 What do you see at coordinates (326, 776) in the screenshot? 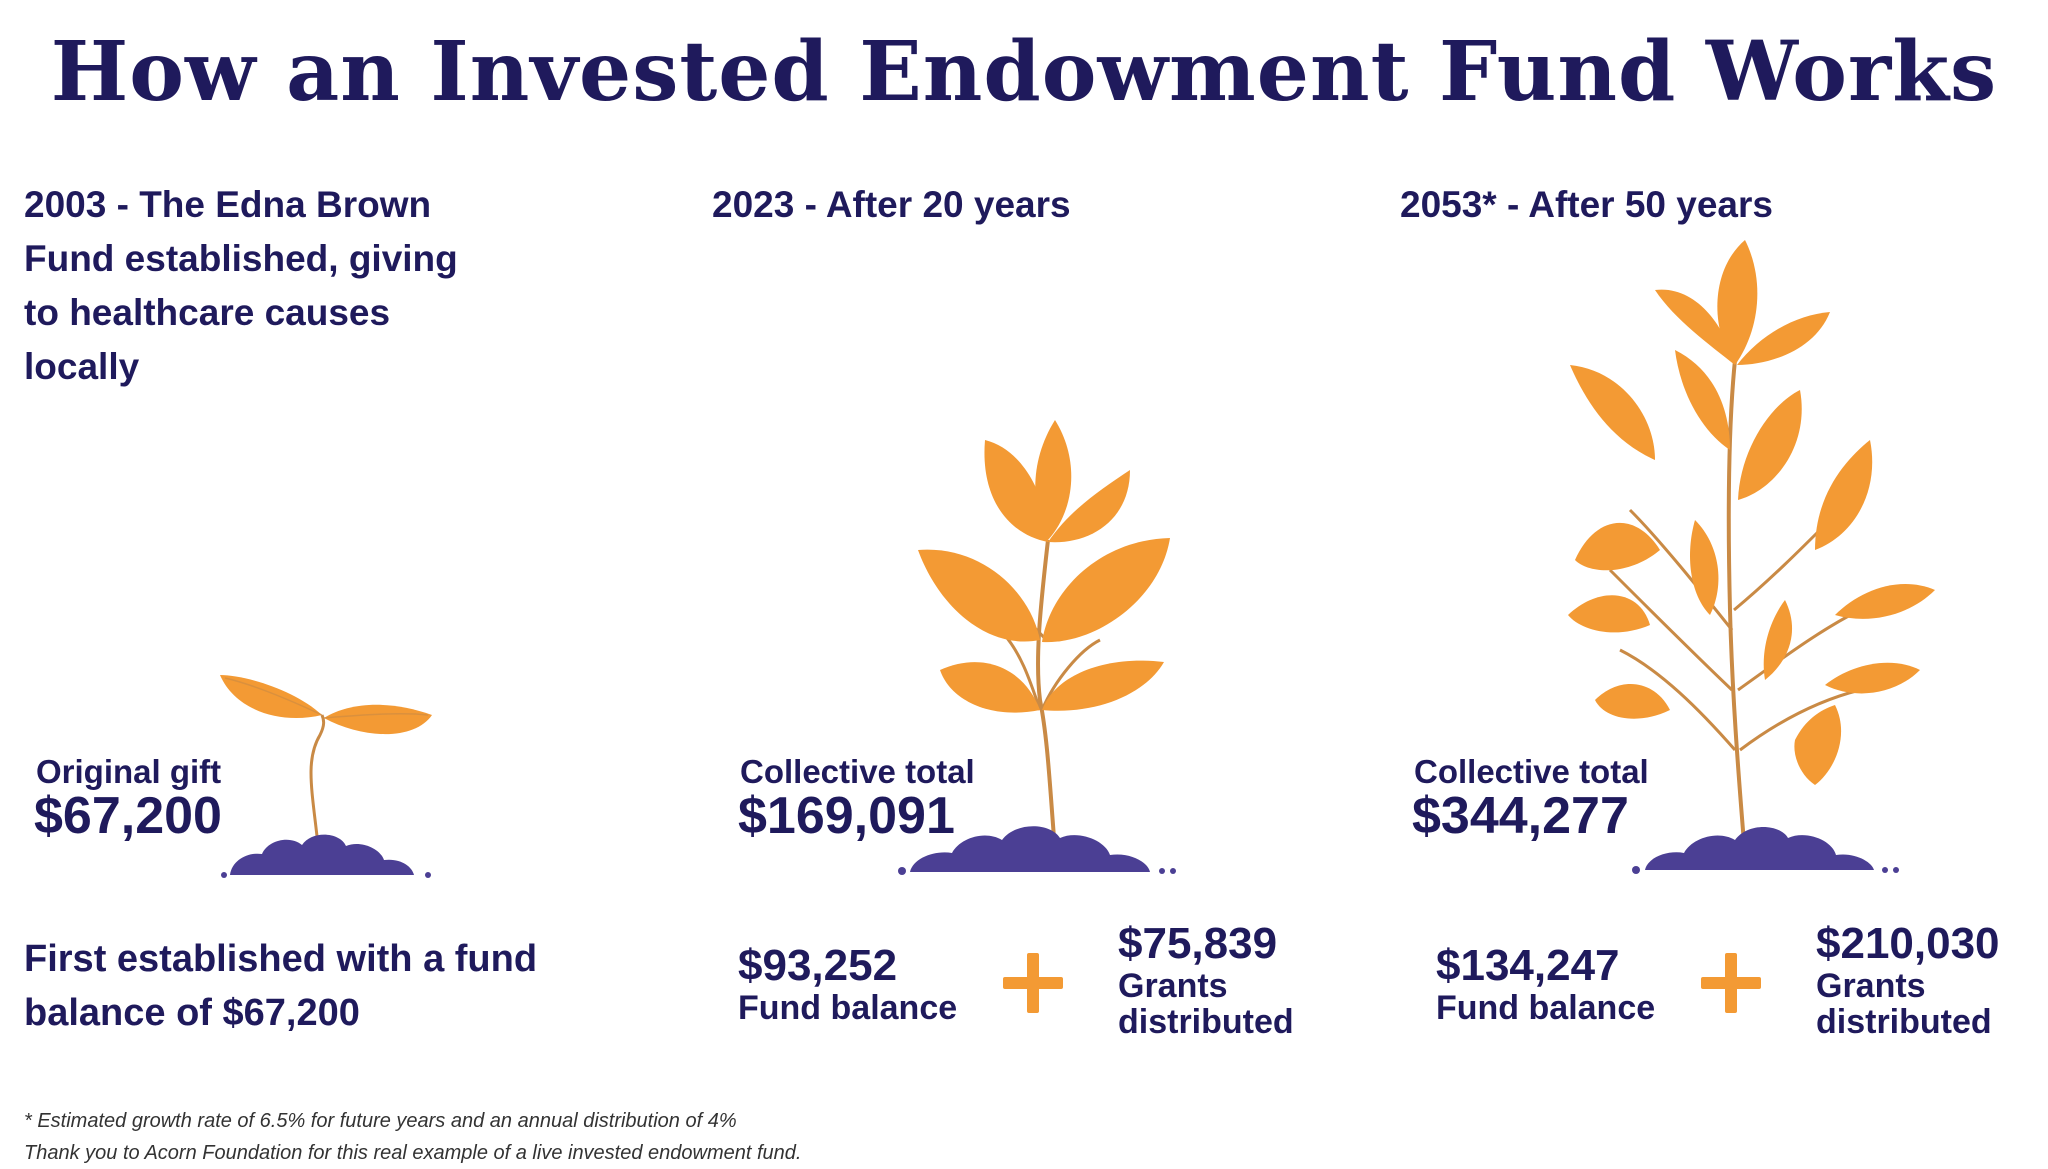
I see `seedling-icon` at bounding box center [326, 776].